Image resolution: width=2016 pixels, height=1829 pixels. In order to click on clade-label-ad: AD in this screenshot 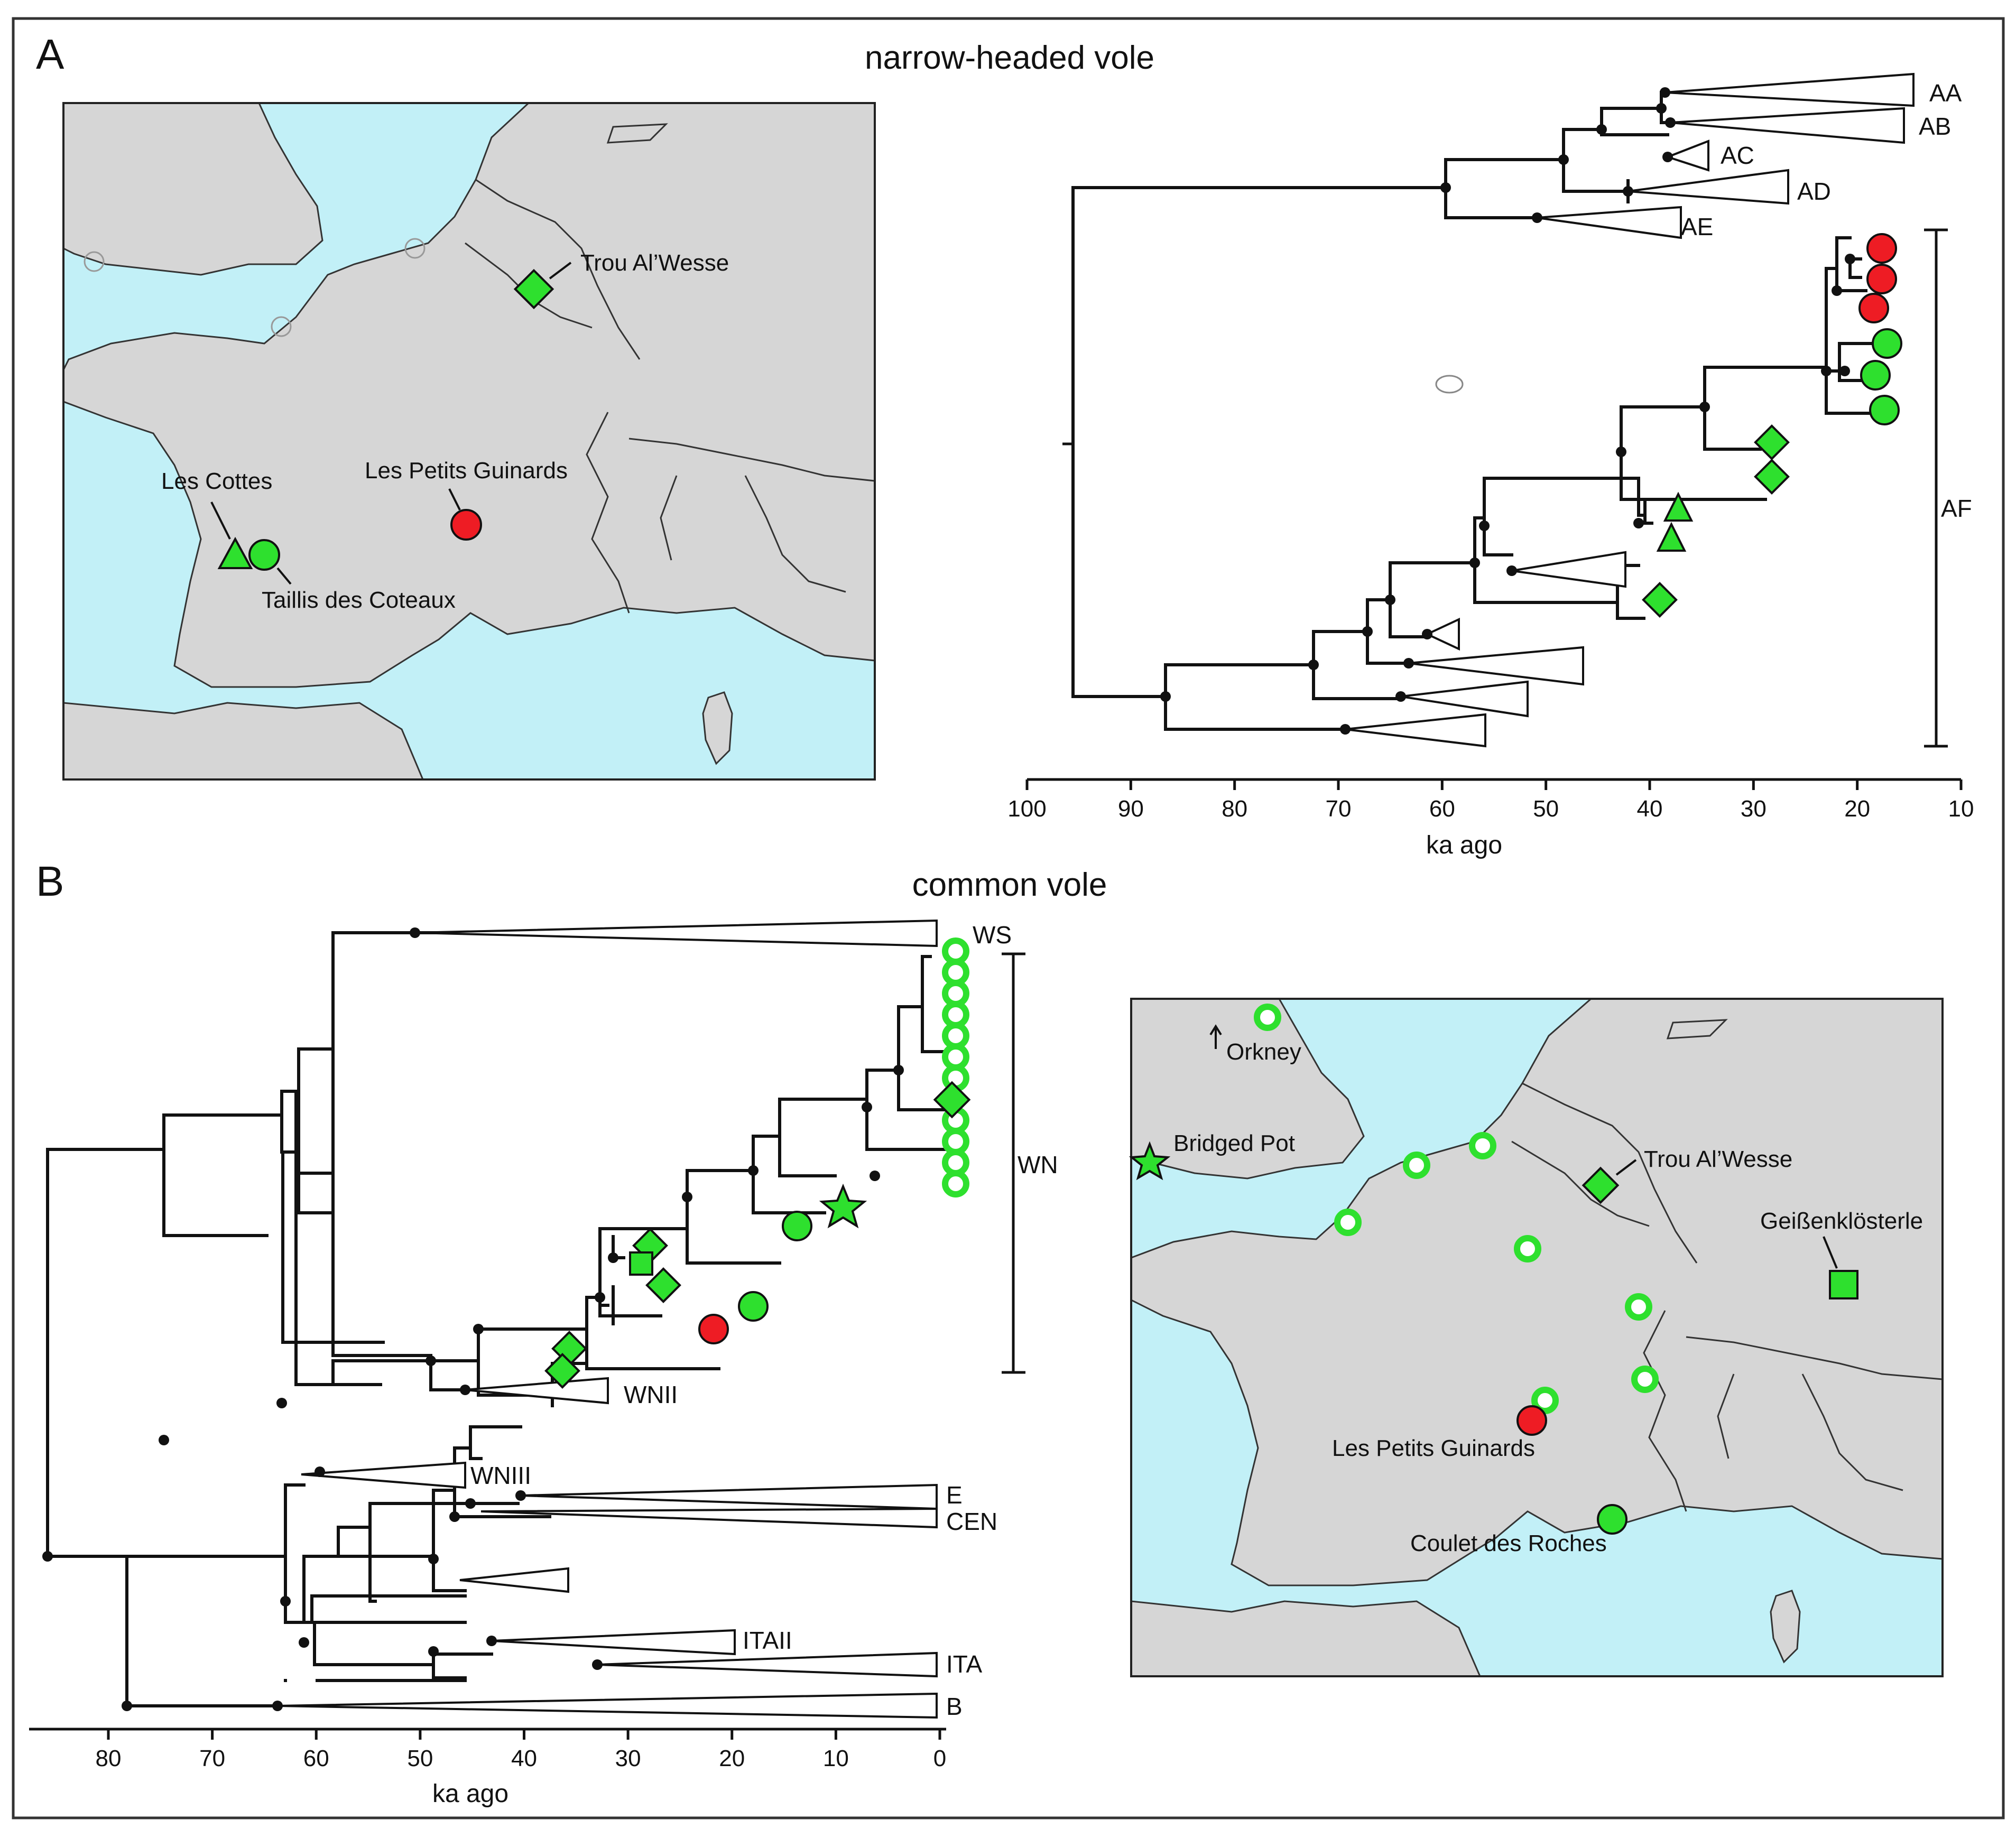, I will do `click(1814, 192)`.